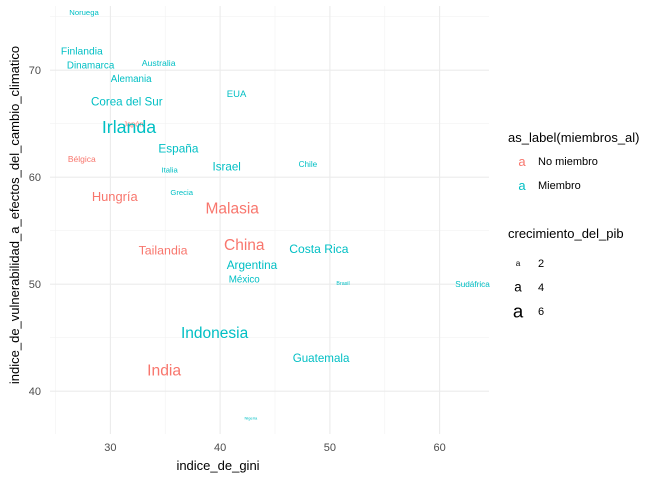 The height and width of the screenshot is (480, 672). What do you see at coordinates (227, 167) in the screenshot?
I see `data-point-label: Israel` at bounding box center [227, 167].